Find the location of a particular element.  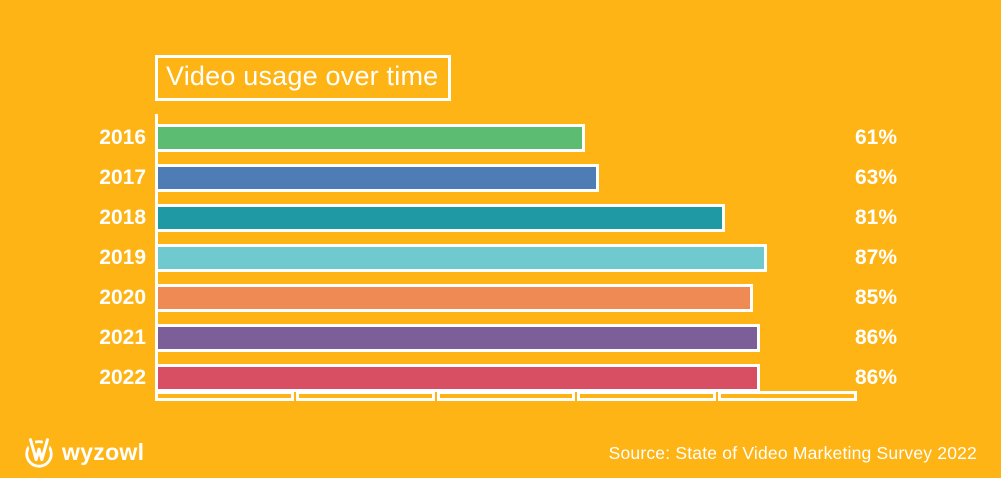

bar-row: 2022 86% is located at coordinates (522, 378).